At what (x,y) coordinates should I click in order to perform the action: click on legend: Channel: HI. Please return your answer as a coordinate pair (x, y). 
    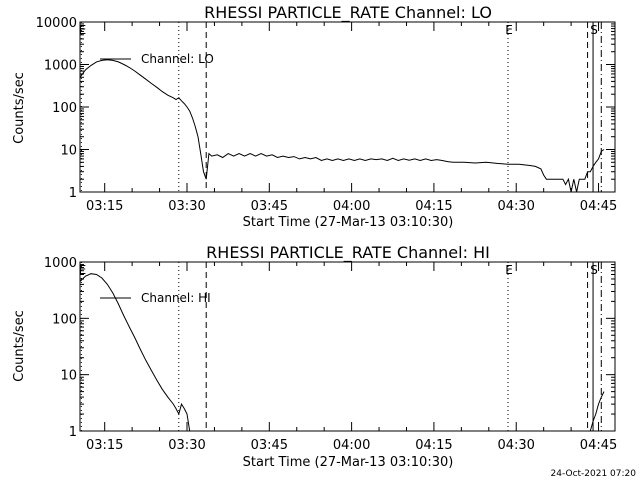
    Looking at the image, I should click on (155, 298).